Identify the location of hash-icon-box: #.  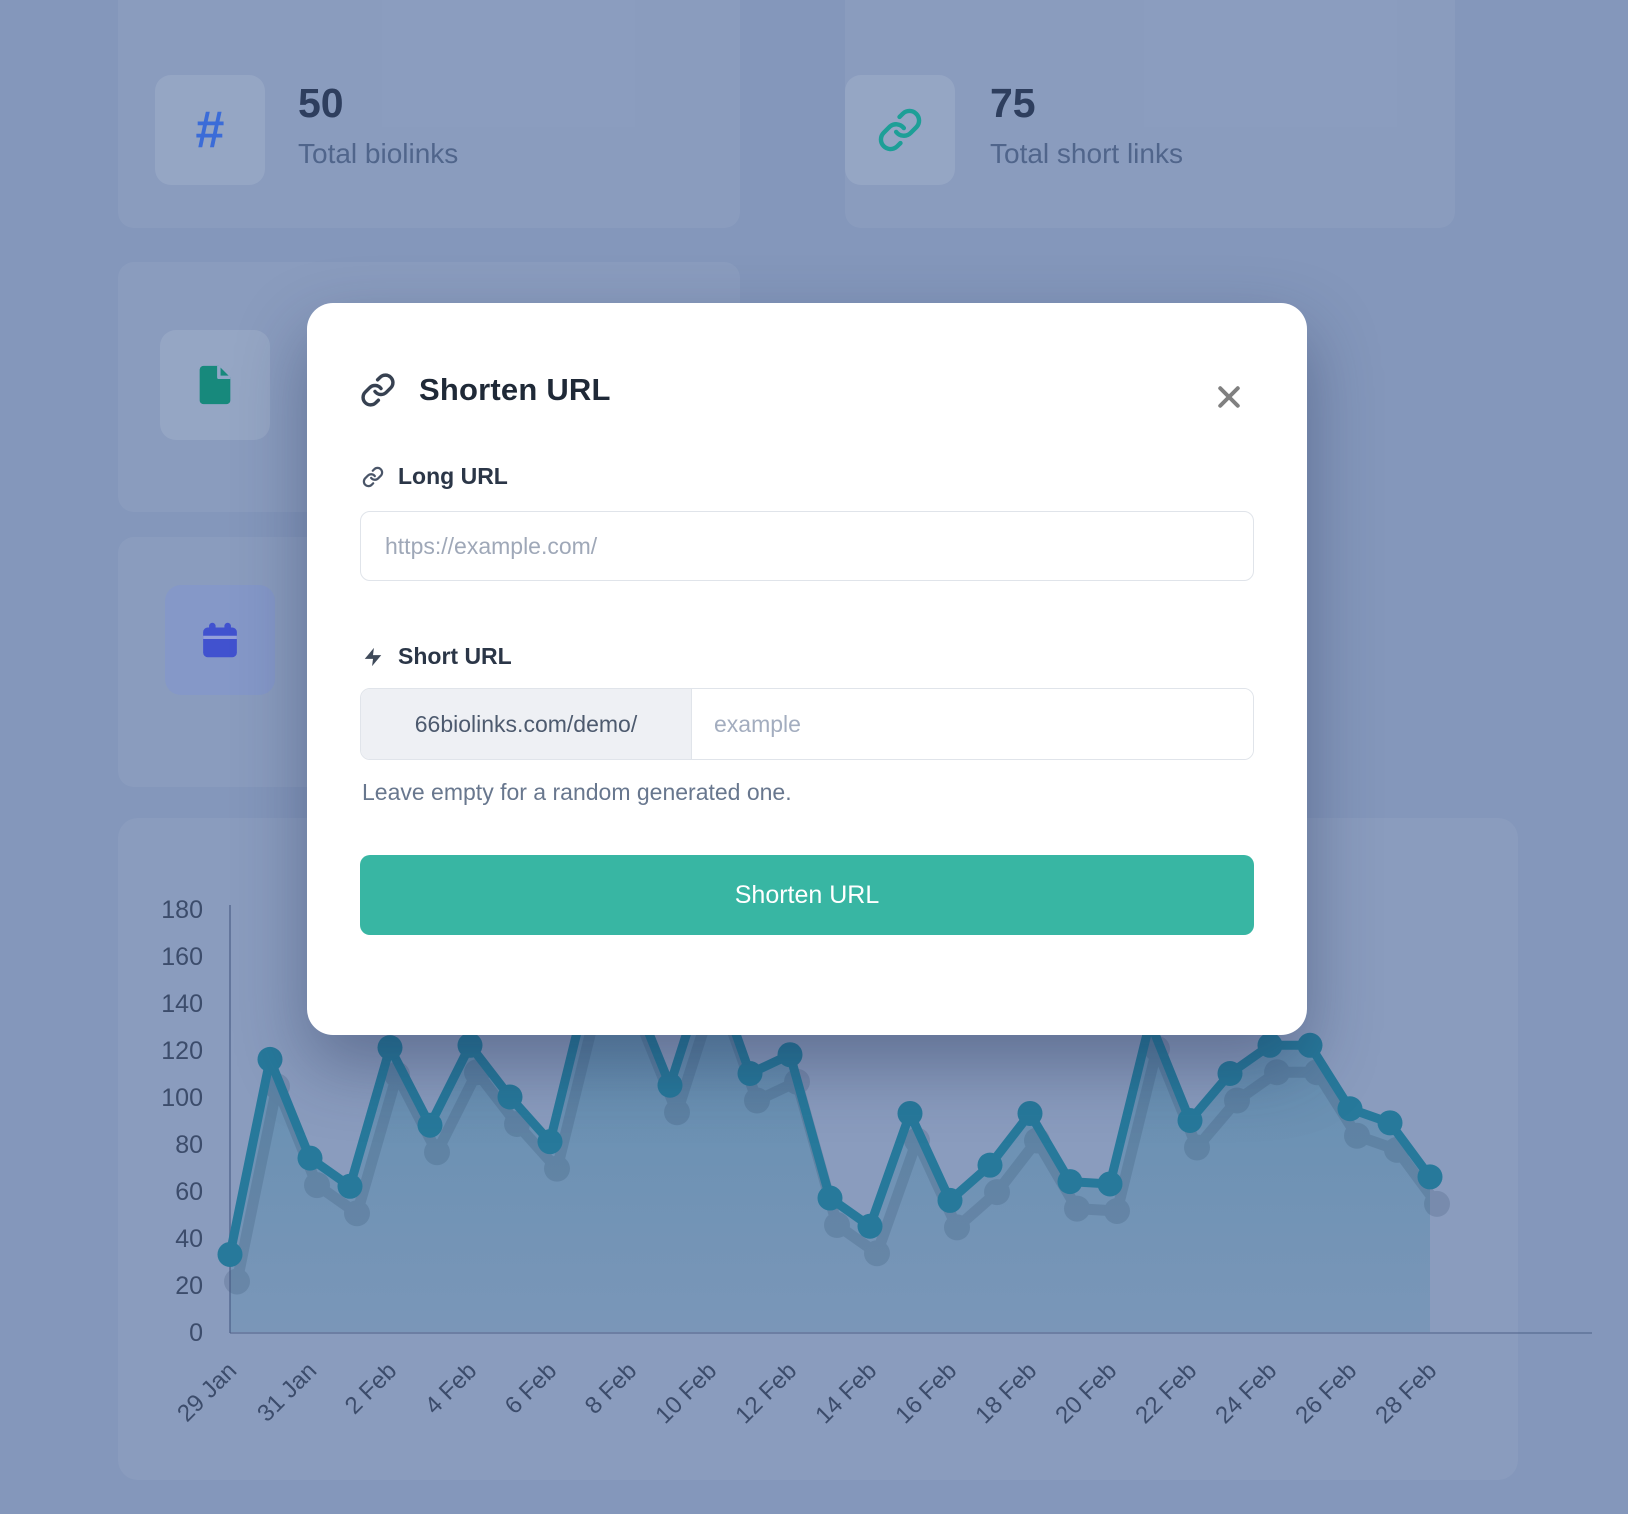
(210, 130).